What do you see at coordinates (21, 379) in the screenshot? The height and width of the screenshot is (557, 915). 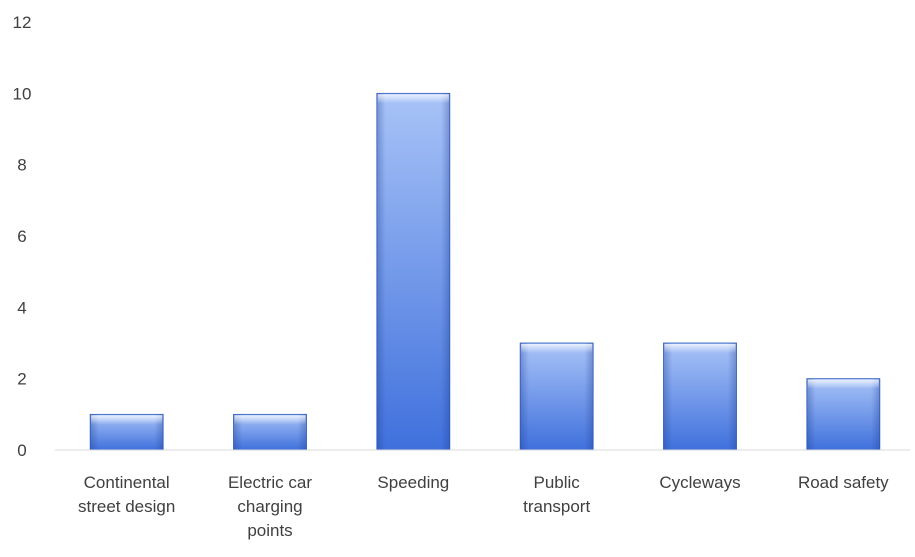 I see `y-tick-label: 2` at bounding box center [21, 379].